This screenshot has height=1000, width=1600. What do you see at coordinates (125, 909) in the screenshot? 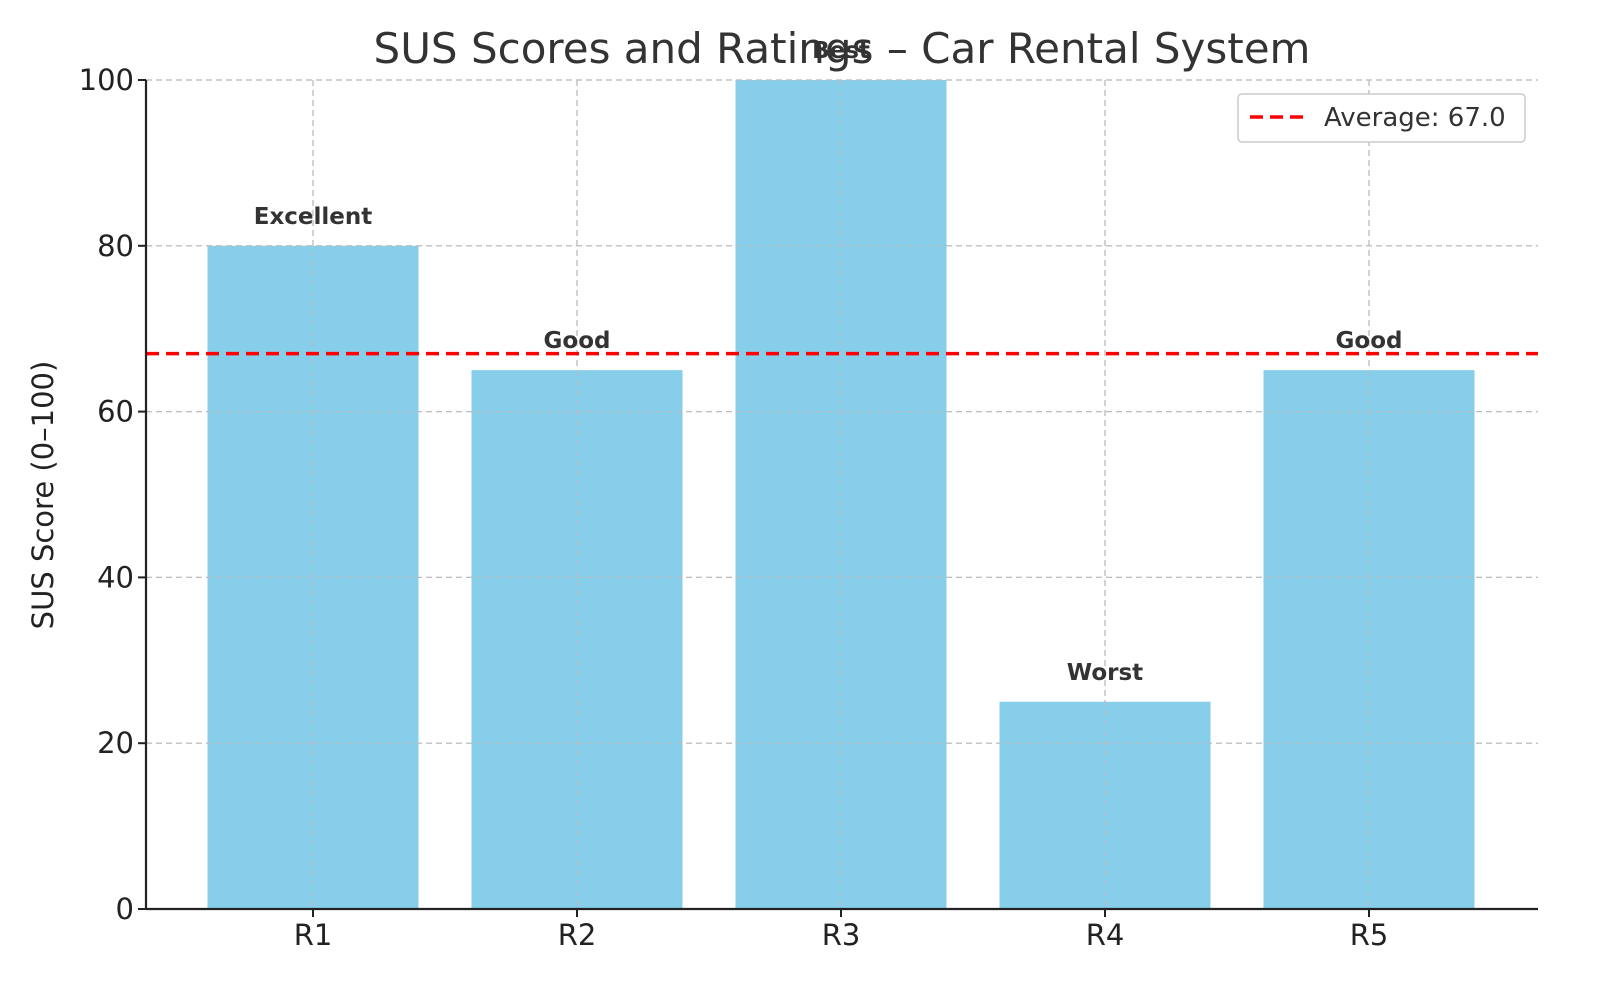
I see `y-tick-label: 0` at bounding box center [125, 909].